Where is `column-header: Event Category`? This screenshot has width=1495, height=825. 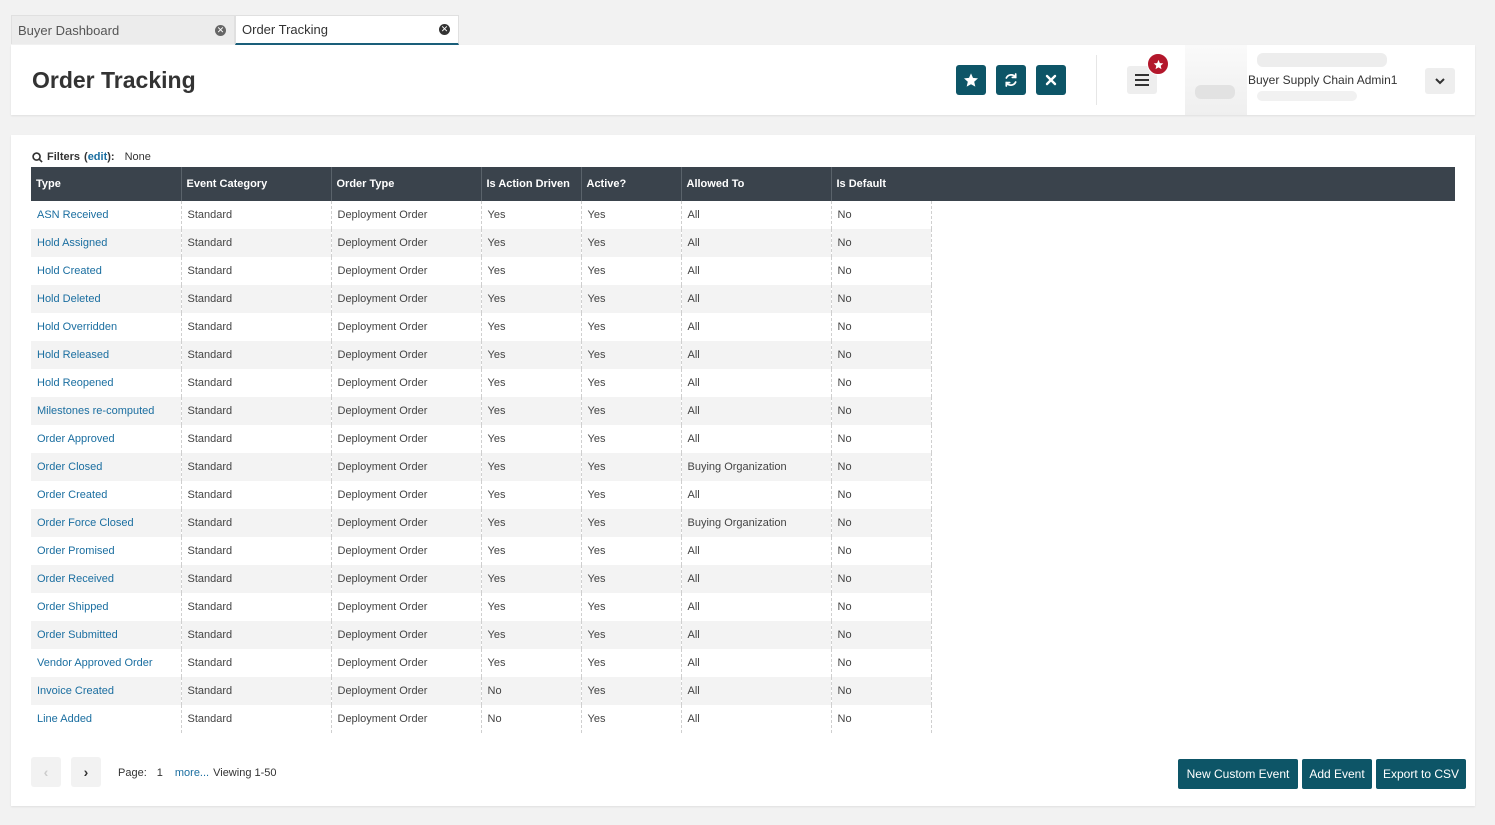
column-header: Event Category is located at coordinates (256, 184).